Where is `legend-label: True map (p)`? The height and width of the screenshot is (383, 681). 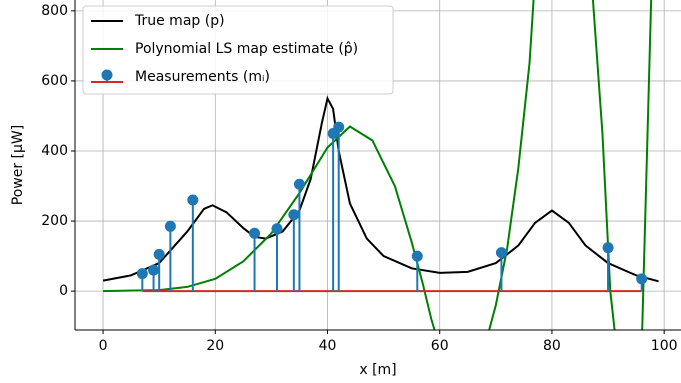 legend-label: True map (p) is located at coordinates (179, 21).